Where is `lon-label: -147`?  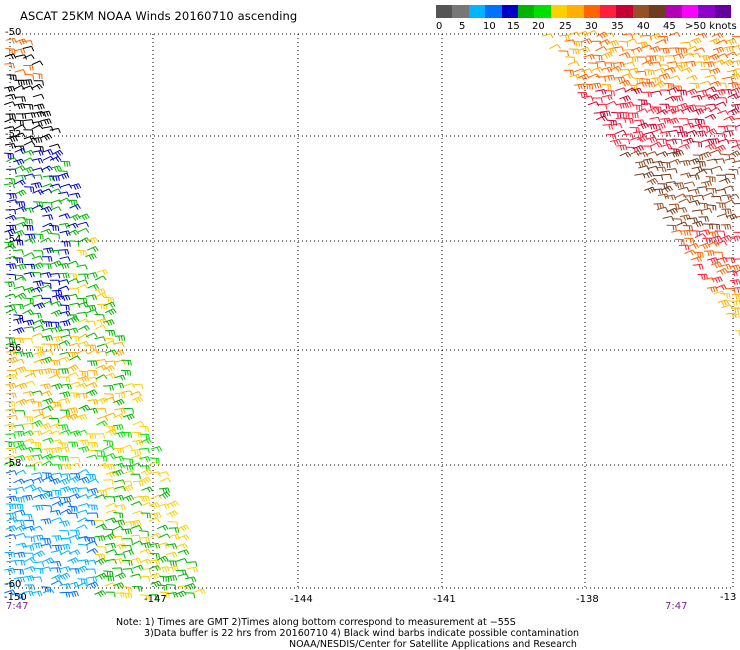
lon-label: -147 is located at coordinates (155, 599).